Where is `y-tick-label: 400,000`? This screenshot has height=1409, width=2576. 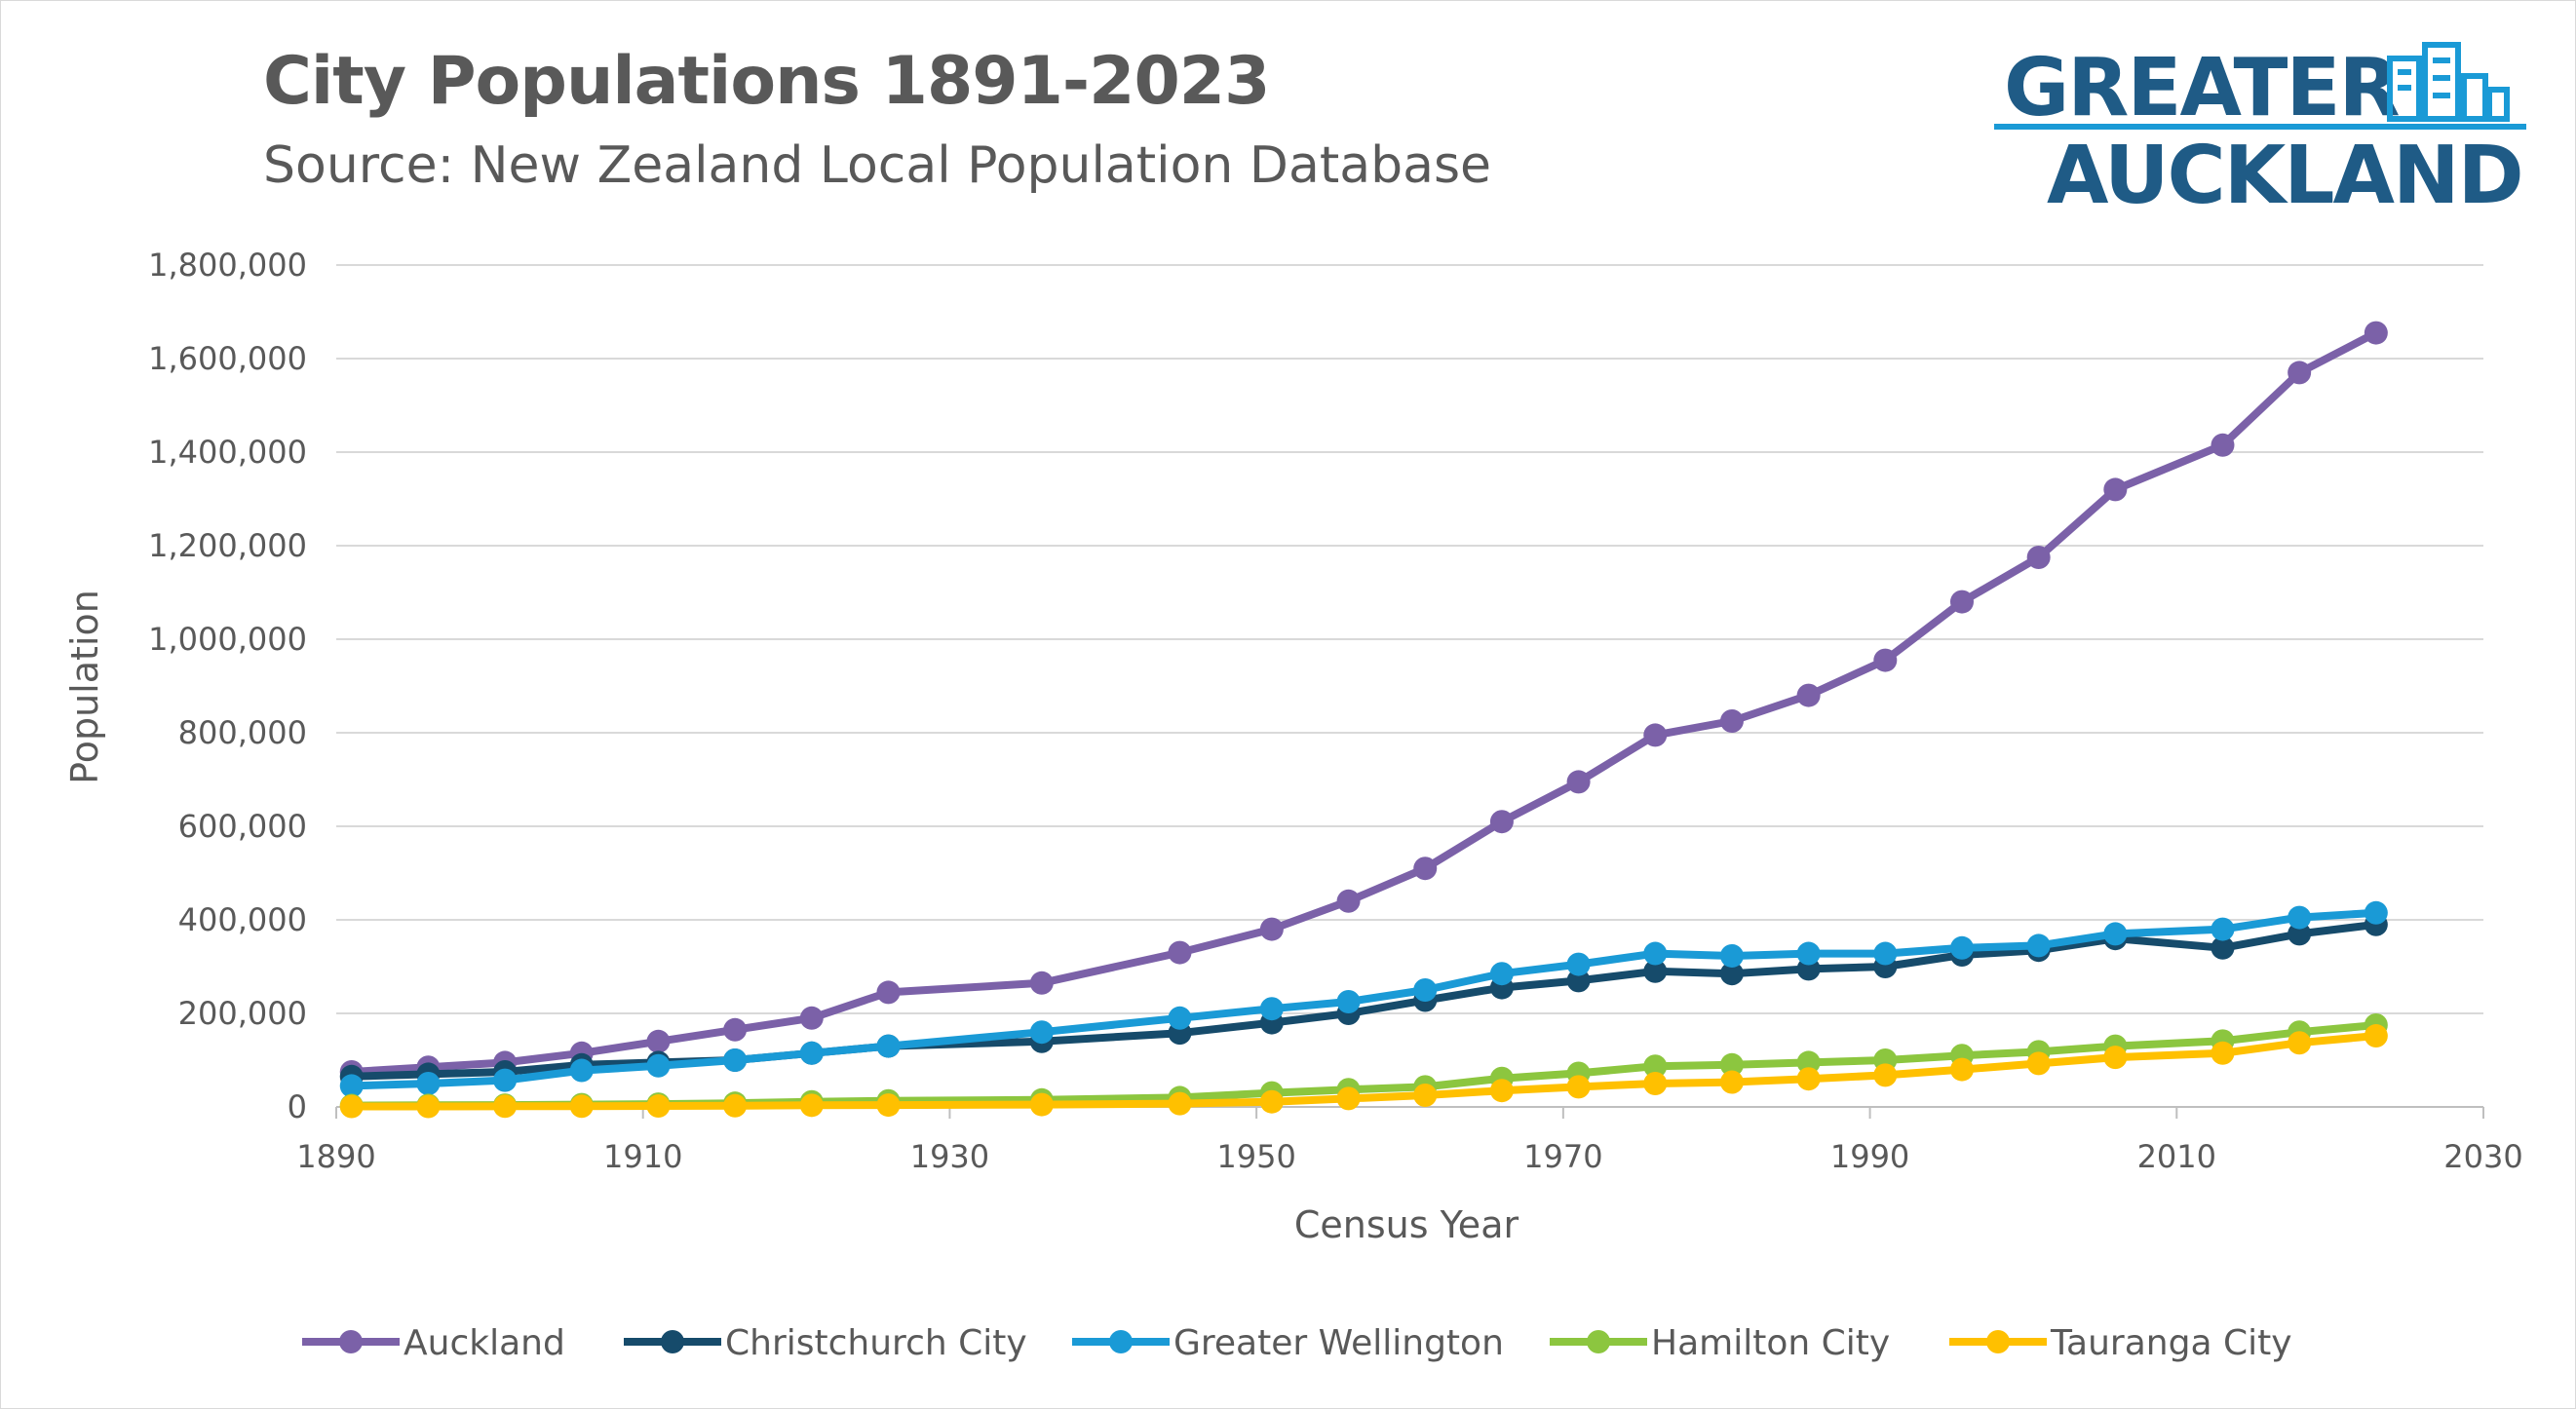
y-tick-label: 400,000 is located at coordinates (242, 919).